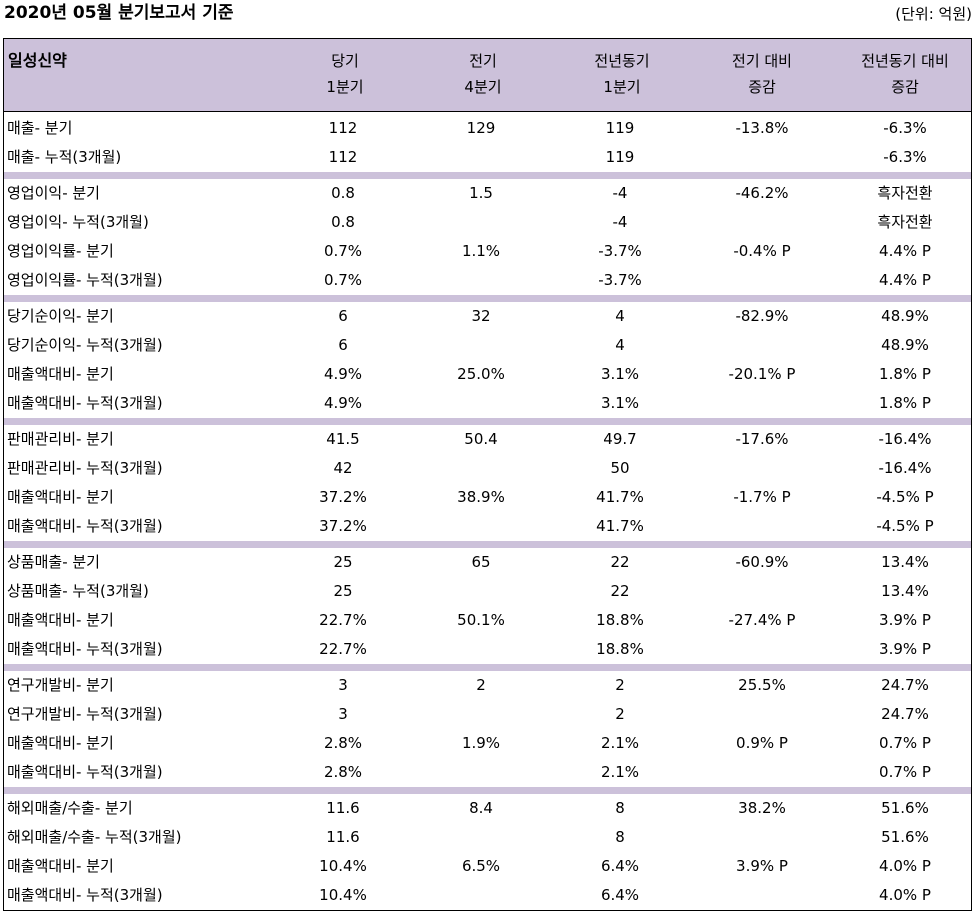 This screenshot has width=976, height=922. What do you see at coordinates (481, 374) in the screenshot?
I see `prev-q4-value: 25.0%` at bounding box center [481, 374].